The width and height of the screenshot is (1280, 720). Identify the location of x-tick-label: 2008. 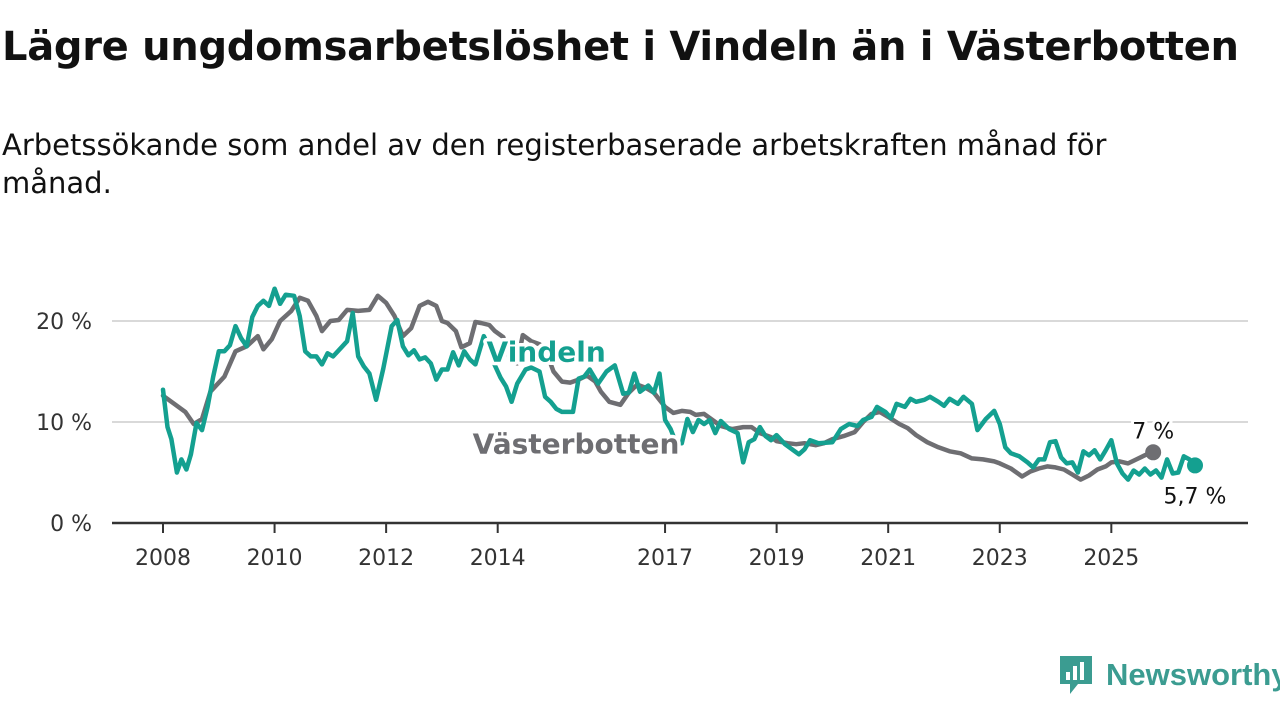
(163, 558).